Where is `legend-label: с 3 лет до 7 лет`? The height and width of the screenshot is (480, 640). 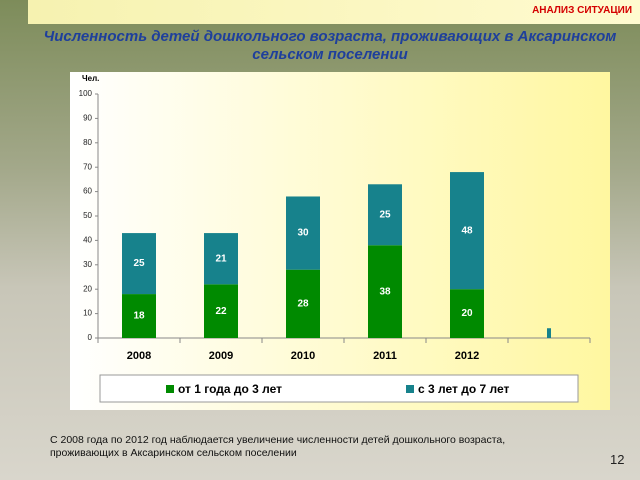 legend-label: с 3 лет до 7 лет is located at coordinates (463, 389).